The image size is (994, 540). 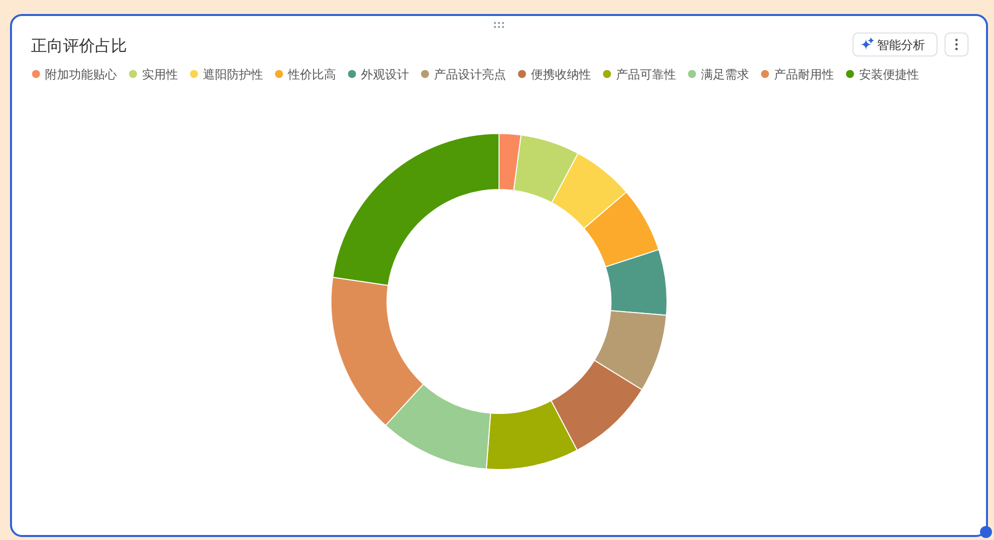 I want to click on legend-label: 产品耐用性, so click(x=804, y=75).